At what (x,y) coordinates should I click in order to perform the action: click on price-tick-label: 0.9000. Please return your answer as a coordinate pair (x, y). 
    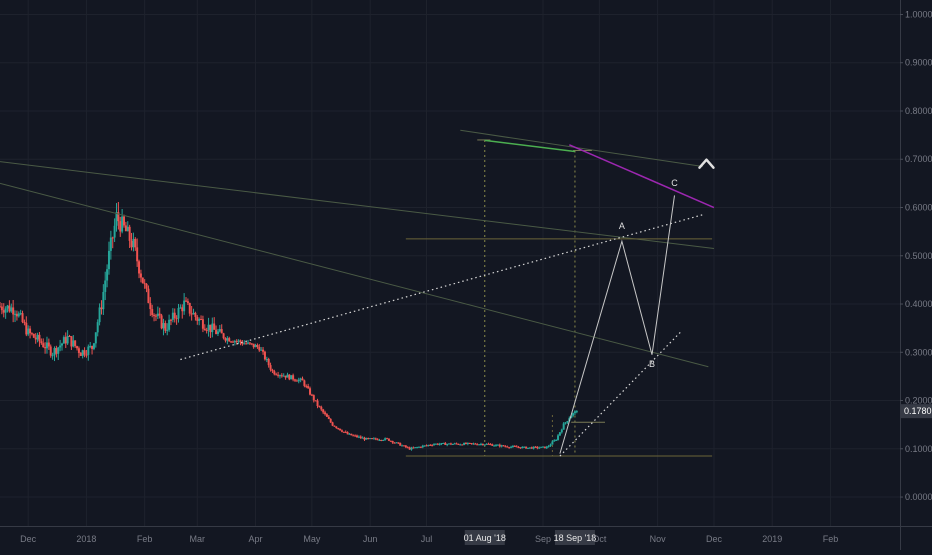
    Looking at the image, I should click on (918, 63).